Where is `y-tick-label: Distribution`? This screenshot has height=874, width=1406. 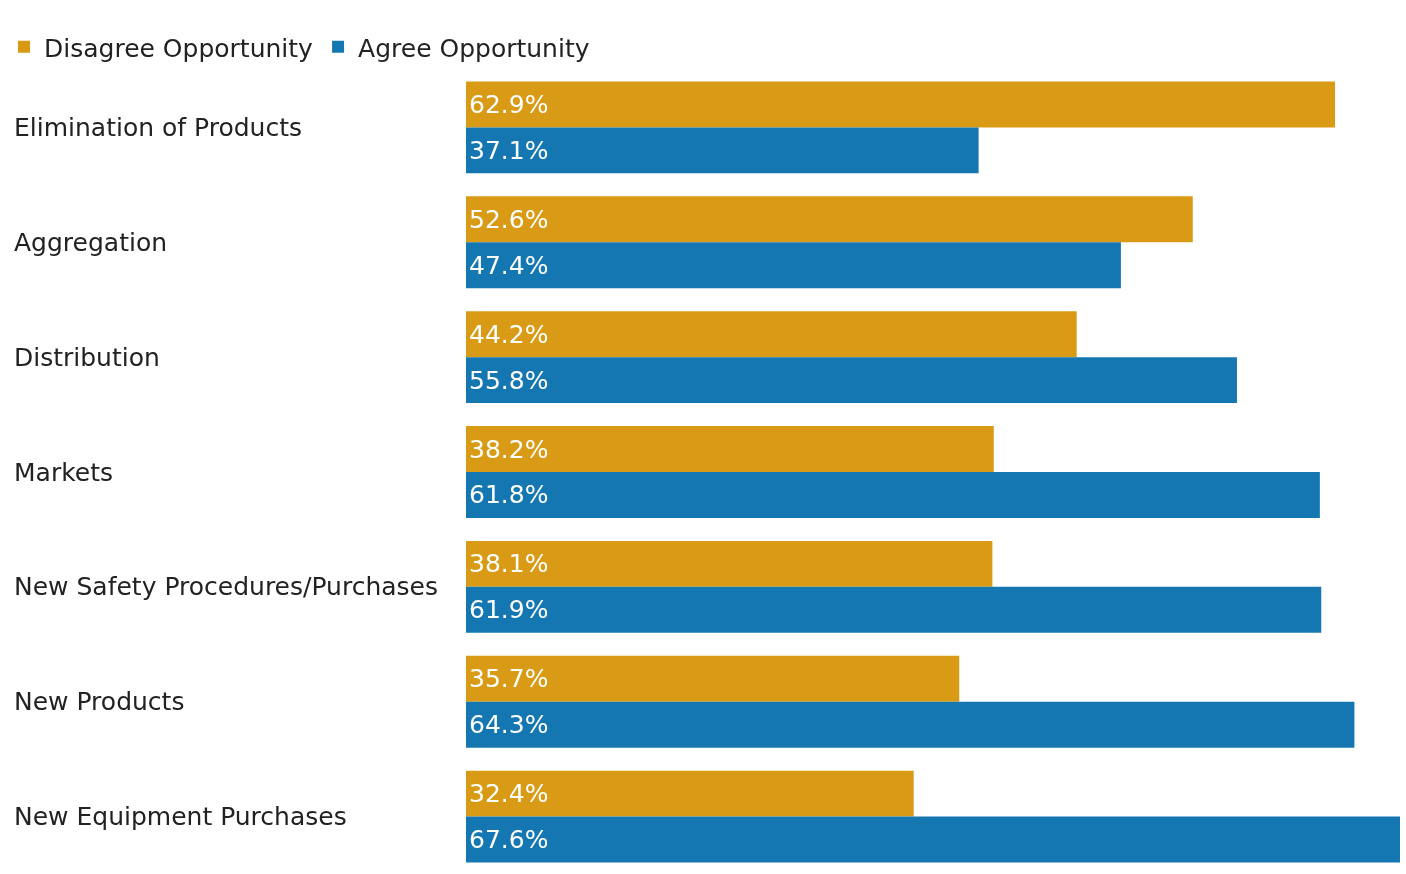 y-tick-label: Distribution is located at coordinates (87, 357).